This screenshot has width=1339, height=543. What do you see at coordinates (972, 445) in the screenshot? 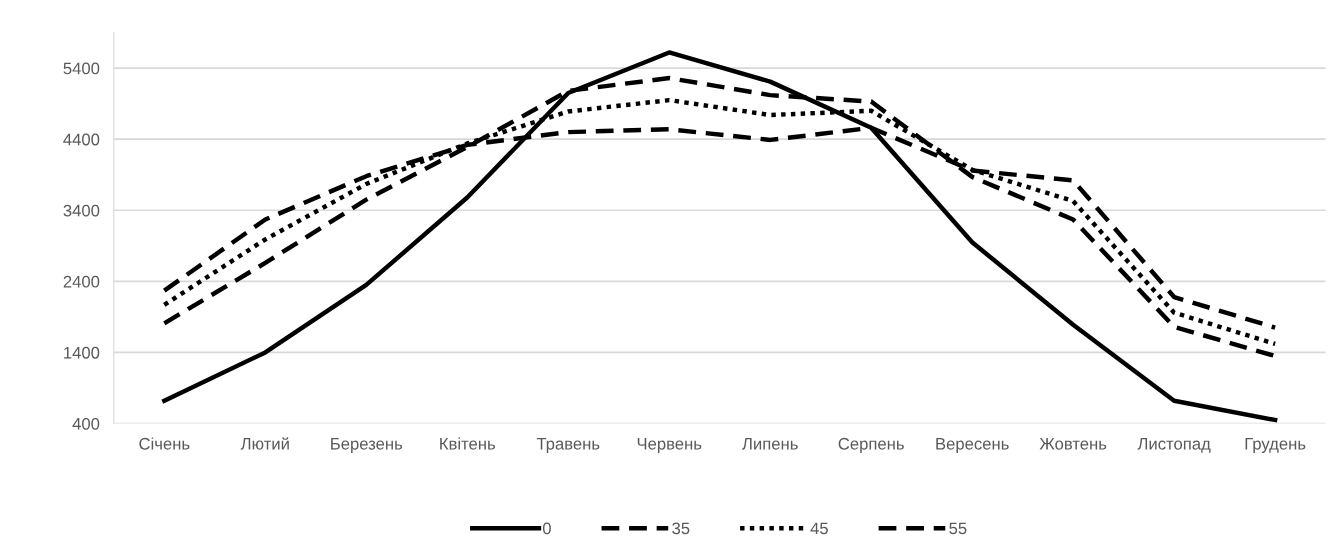
I see `x-tick-label: Вересень` at bounding box center [972, 445].